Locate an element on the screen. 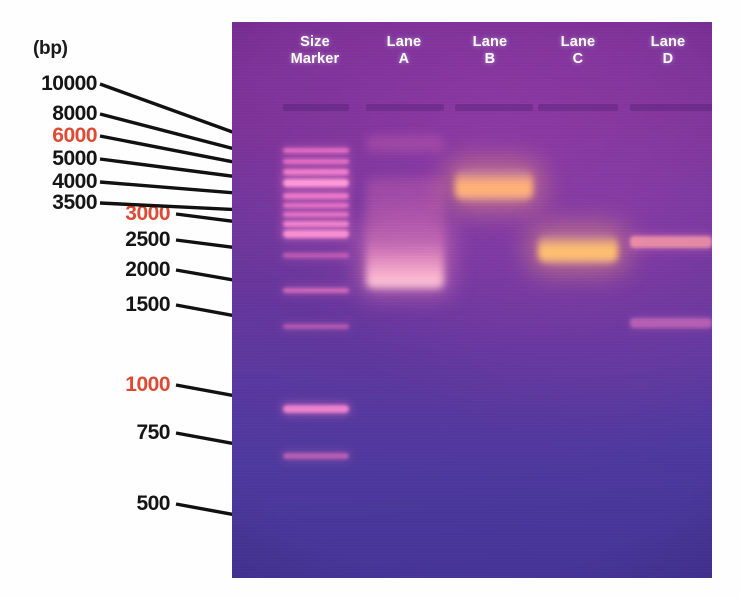 The image size is (740, 598). ladder-label-1500: 1500 is located at coordinates (147, 304).